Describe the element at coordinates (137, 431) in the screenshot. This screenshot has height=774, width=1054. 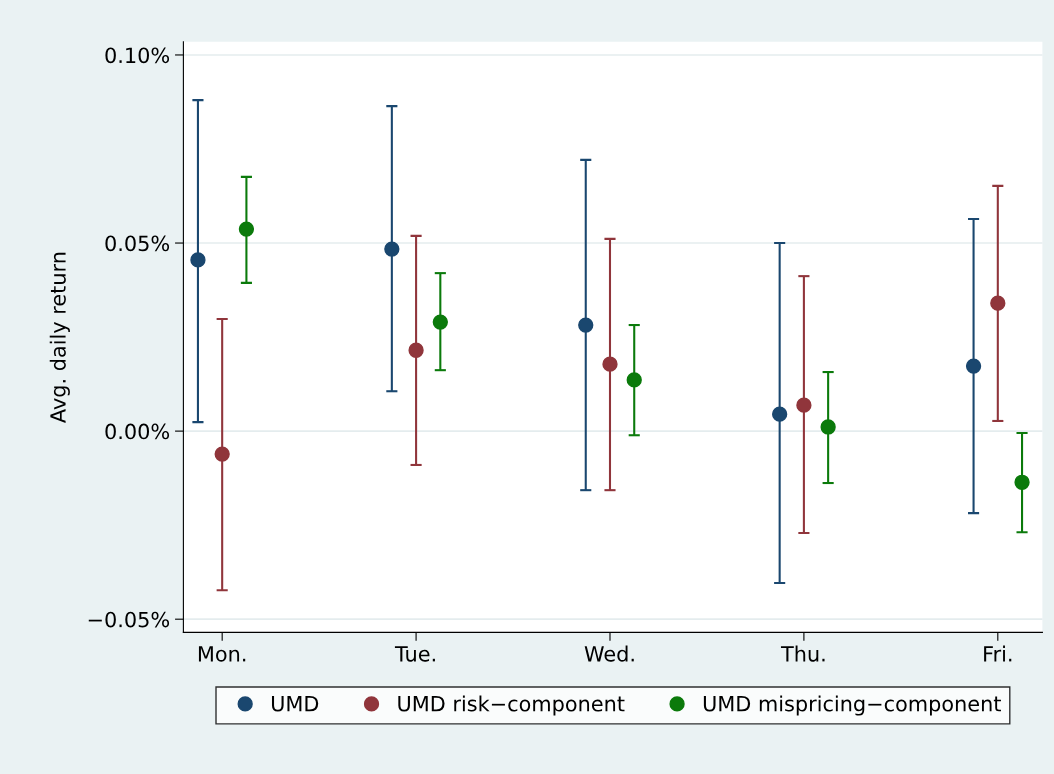
I see `y-tick-label: 0.00%` at that location.